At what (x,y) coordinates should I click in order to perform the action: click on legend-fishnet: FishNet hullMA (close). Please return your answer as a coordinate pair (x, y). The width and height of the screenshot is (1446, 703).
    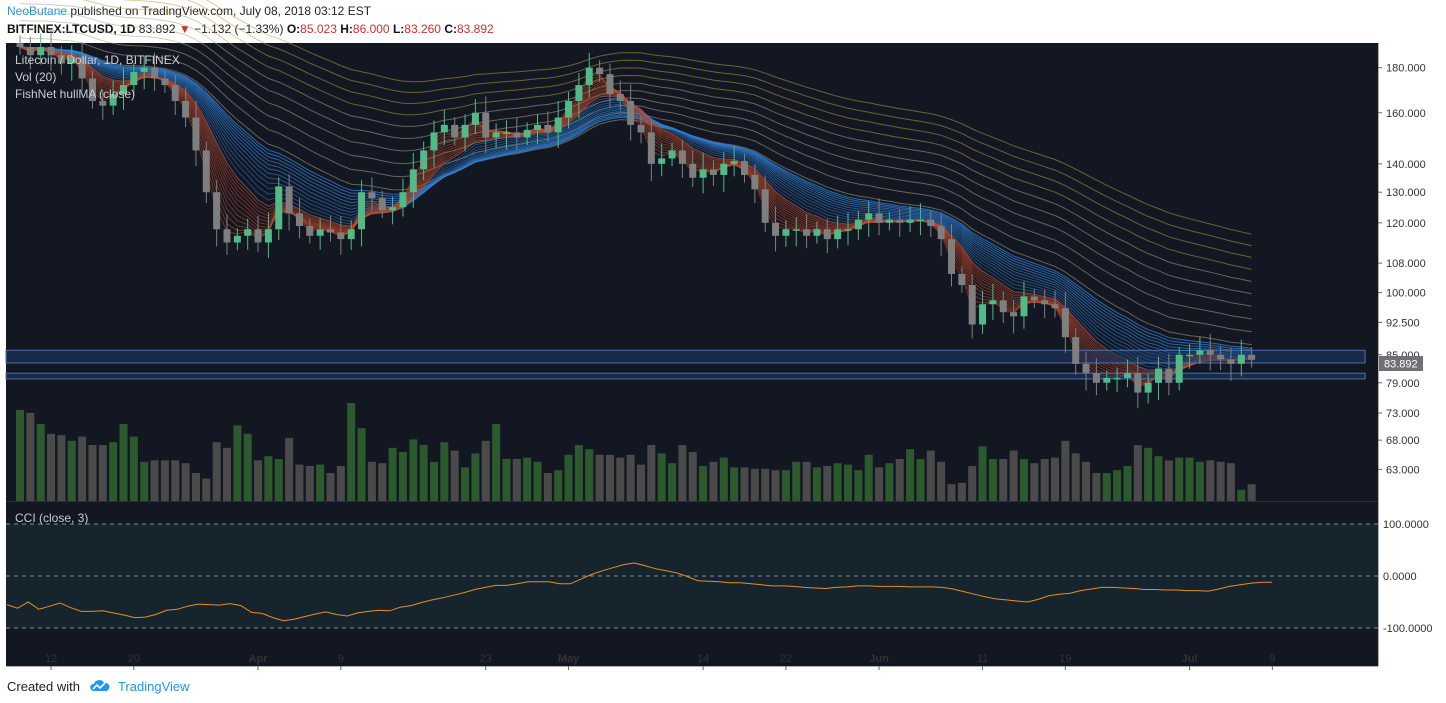
    Looking at the image, I should click on (75, 94).